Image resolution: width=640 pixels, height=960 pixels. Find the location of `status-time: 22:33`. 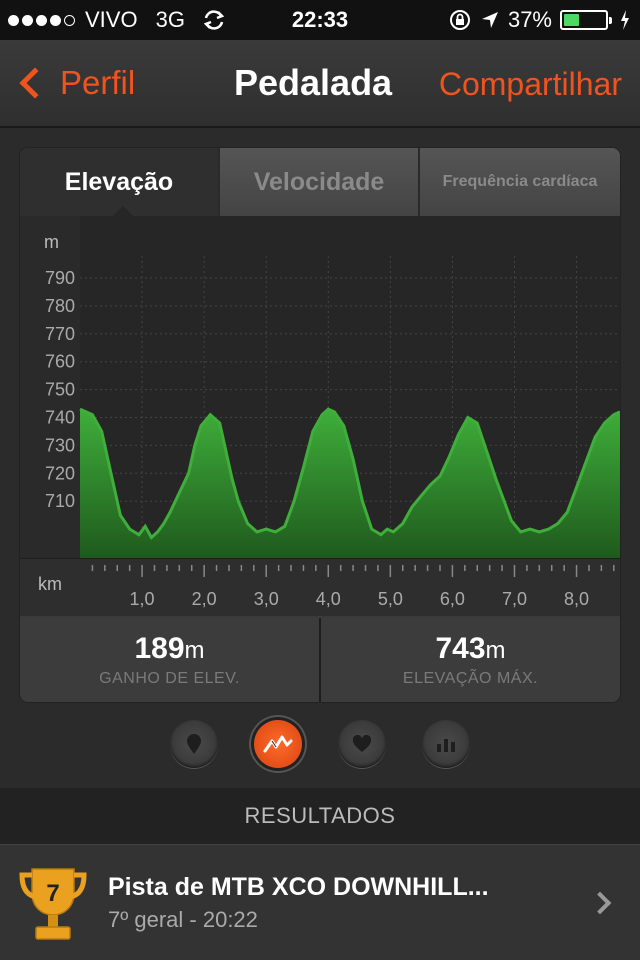

status-time: 22:33 is located at coordinates (320, 19).